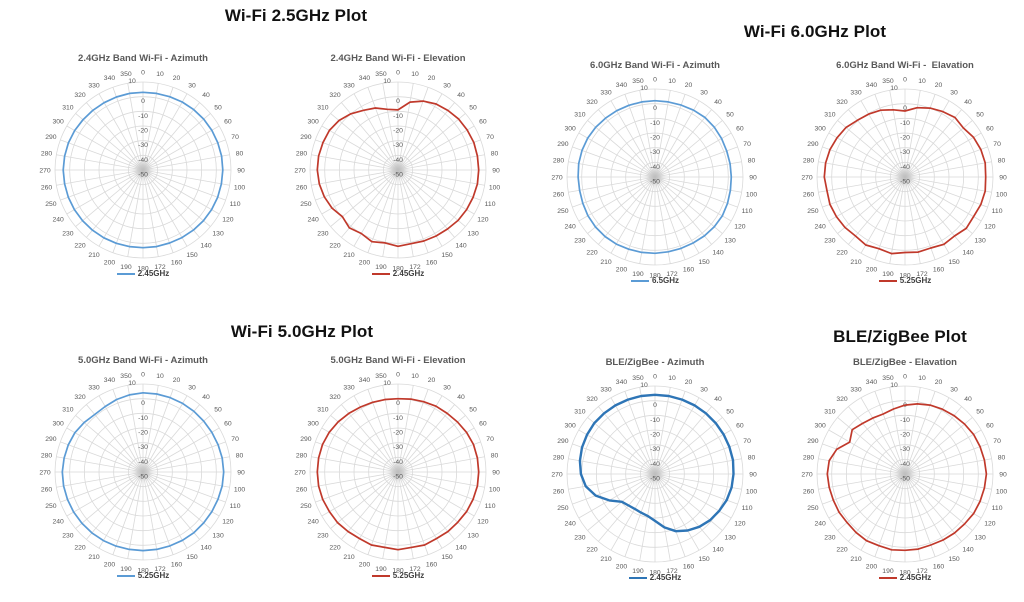 The image size is (1024, 602). Describe the element at coordinates (905, 362) in the screenshot. I see `chart-title: BLE/ZigBee - Elavation` at that location.